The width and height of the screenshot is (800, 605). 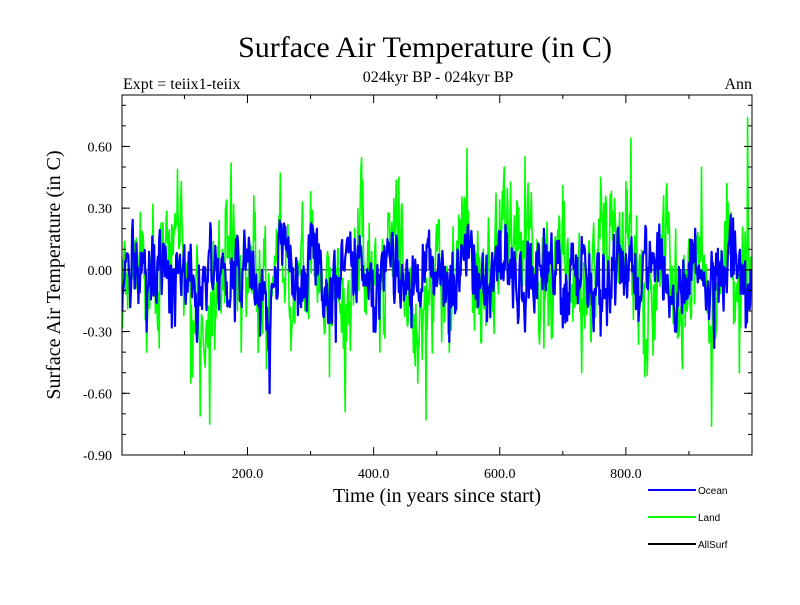 I want to click on legend-label-allsurf: AllSurf, so click(x=713, y=545).